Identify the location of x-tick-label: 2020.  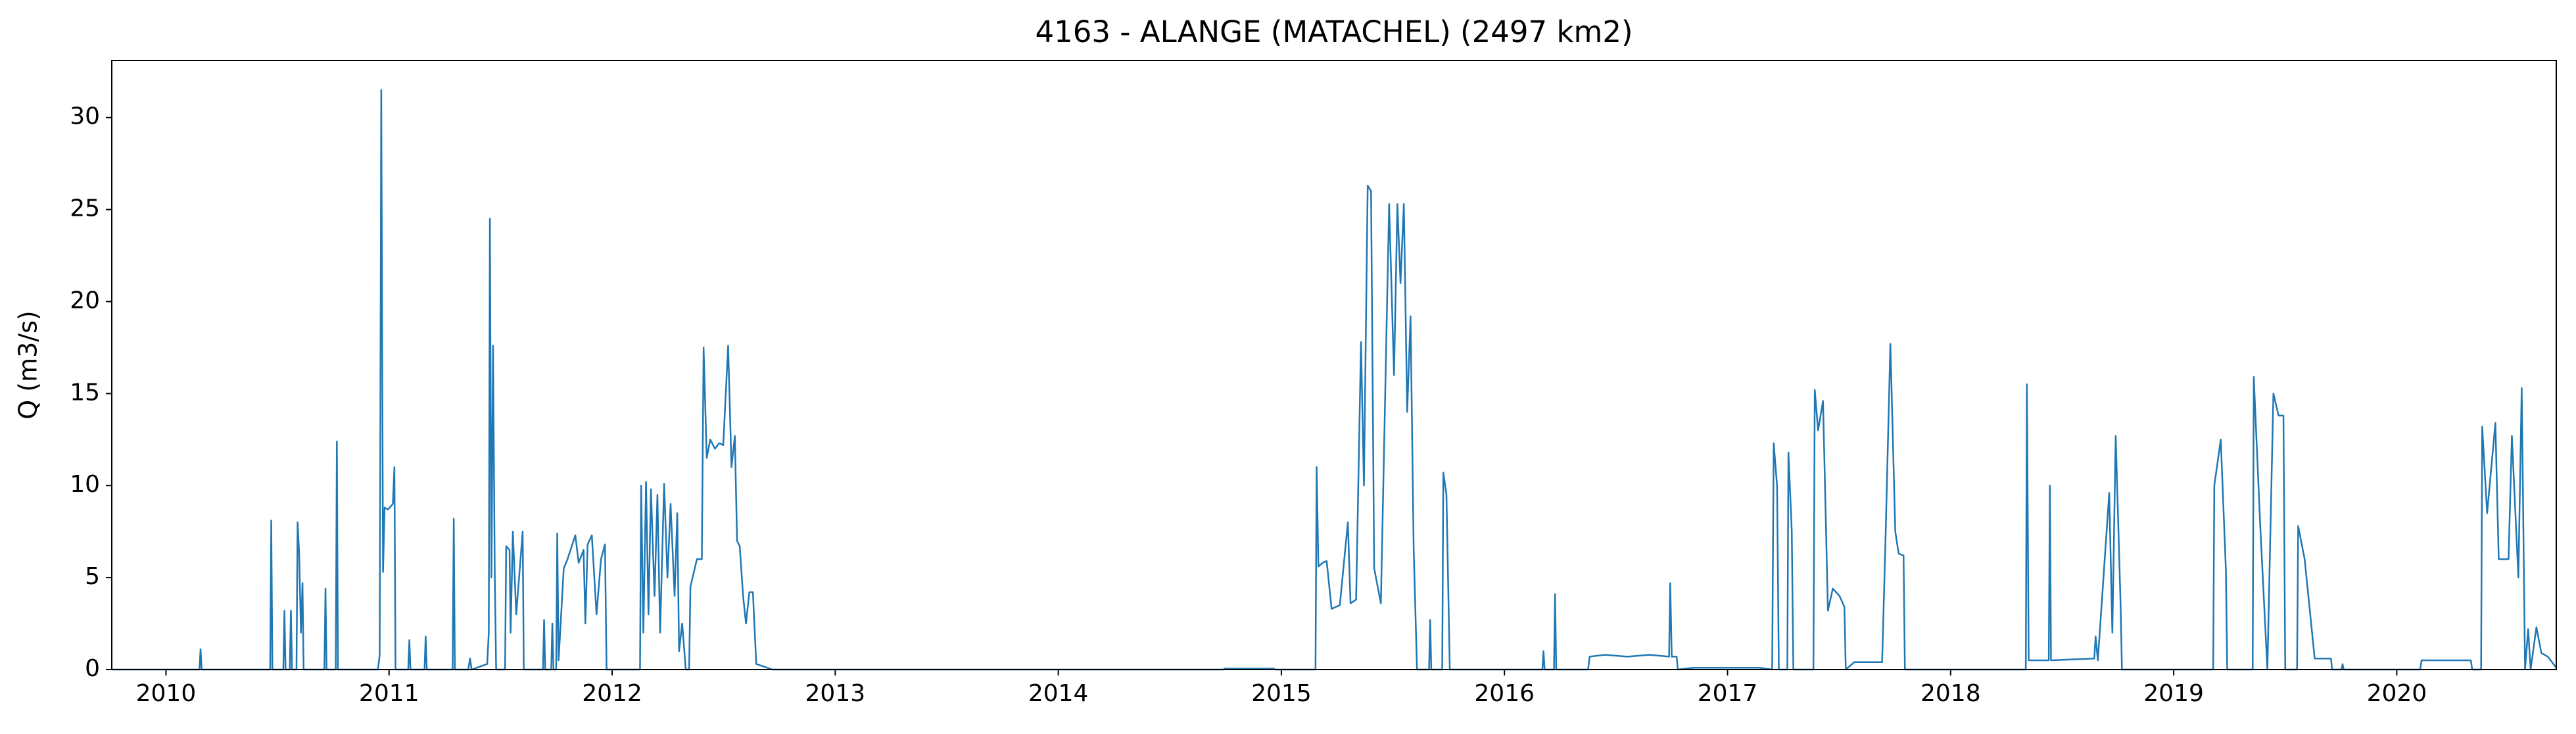
(2397, 694).